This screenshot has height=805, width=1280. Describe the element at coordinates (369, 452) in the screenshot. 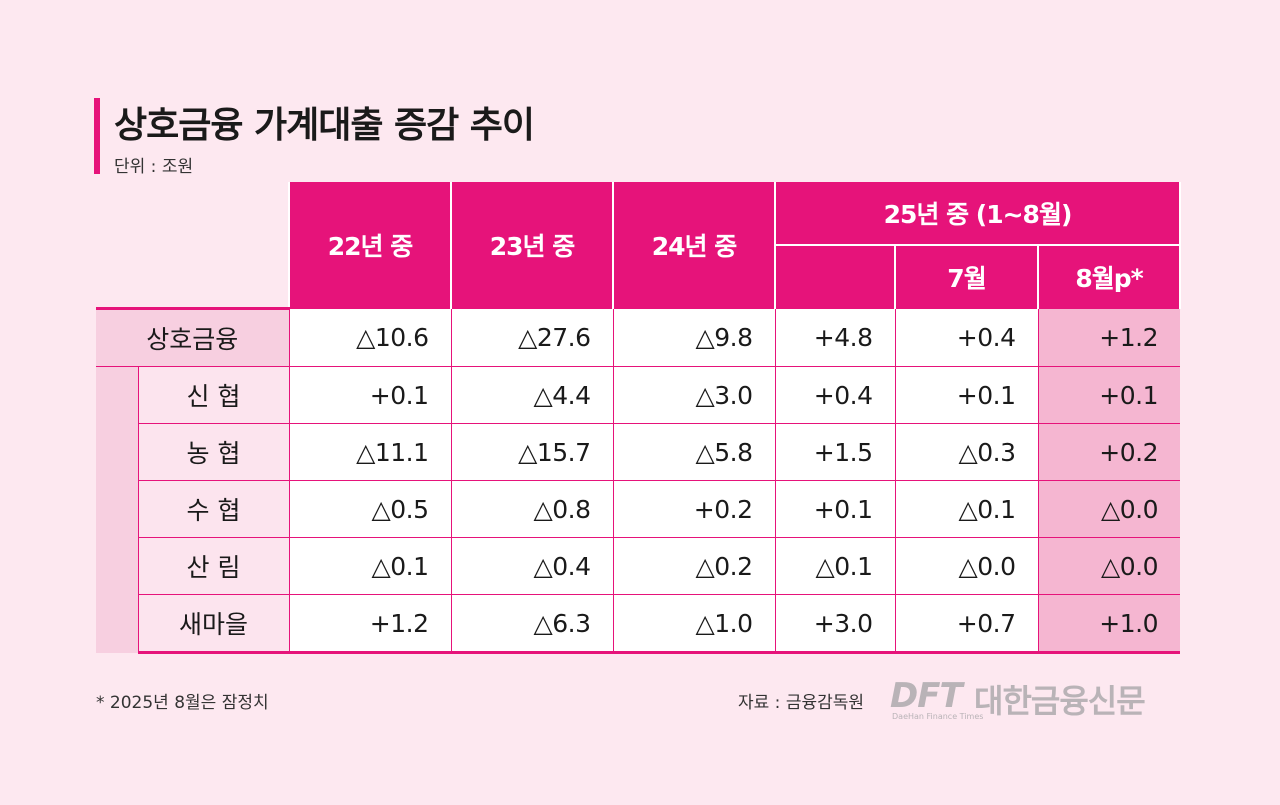

I see `table-cell: △11.1` at that location.